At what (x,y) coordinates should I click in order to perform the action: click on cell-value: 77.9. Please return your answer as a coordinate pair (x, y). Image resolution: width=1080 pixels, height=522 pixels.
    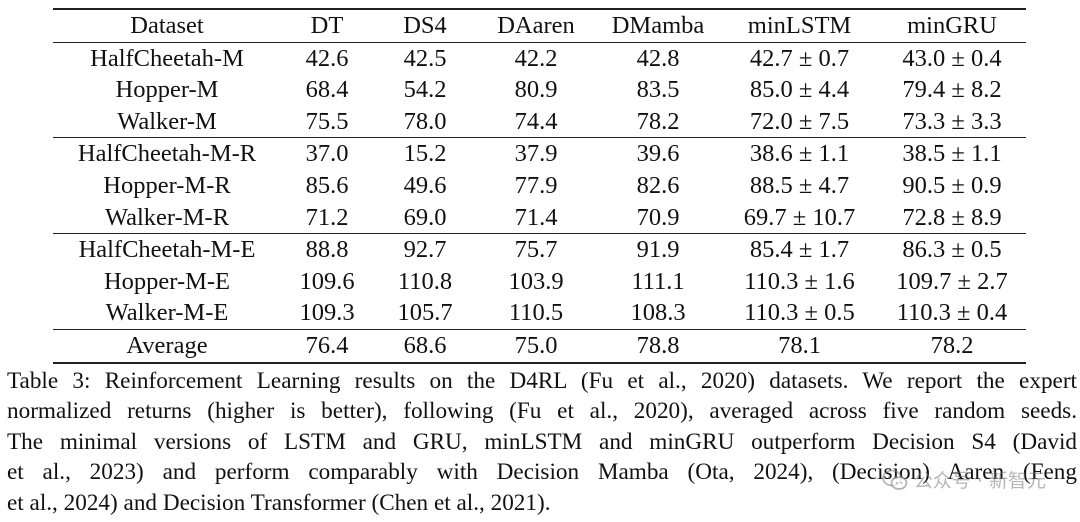
    Looking at the image, I should click on (536, 185).